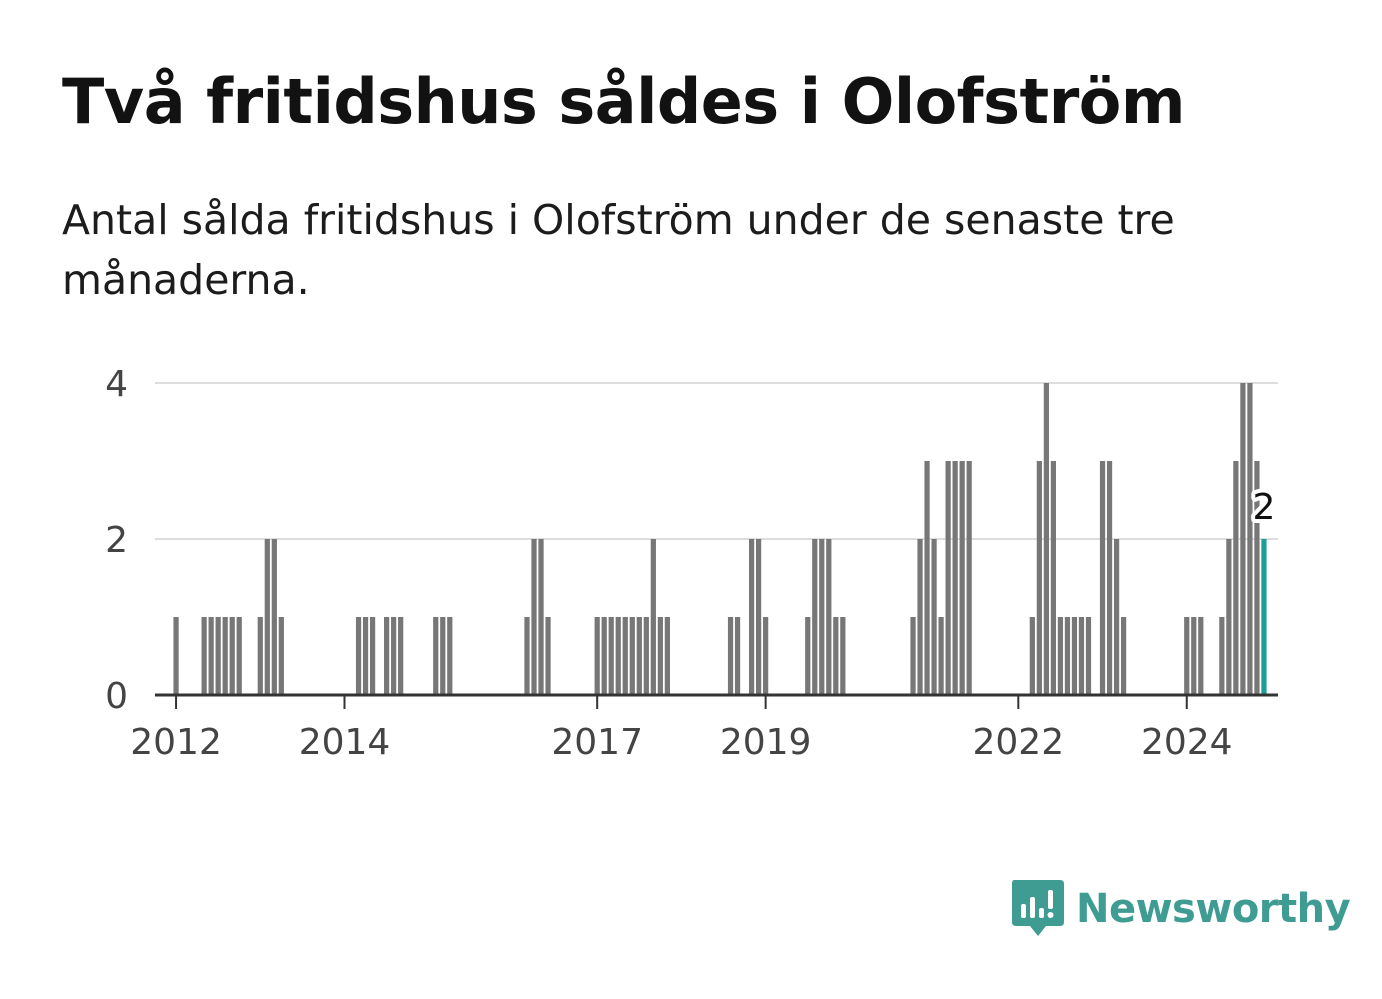 The height and width of the screenshot is (999, 1382). What do you see at coordinates (623, 101) in the screenshot?
I see `chart-title: Två fritidshus såldes i Olofström` at bounding box center [623, 101].